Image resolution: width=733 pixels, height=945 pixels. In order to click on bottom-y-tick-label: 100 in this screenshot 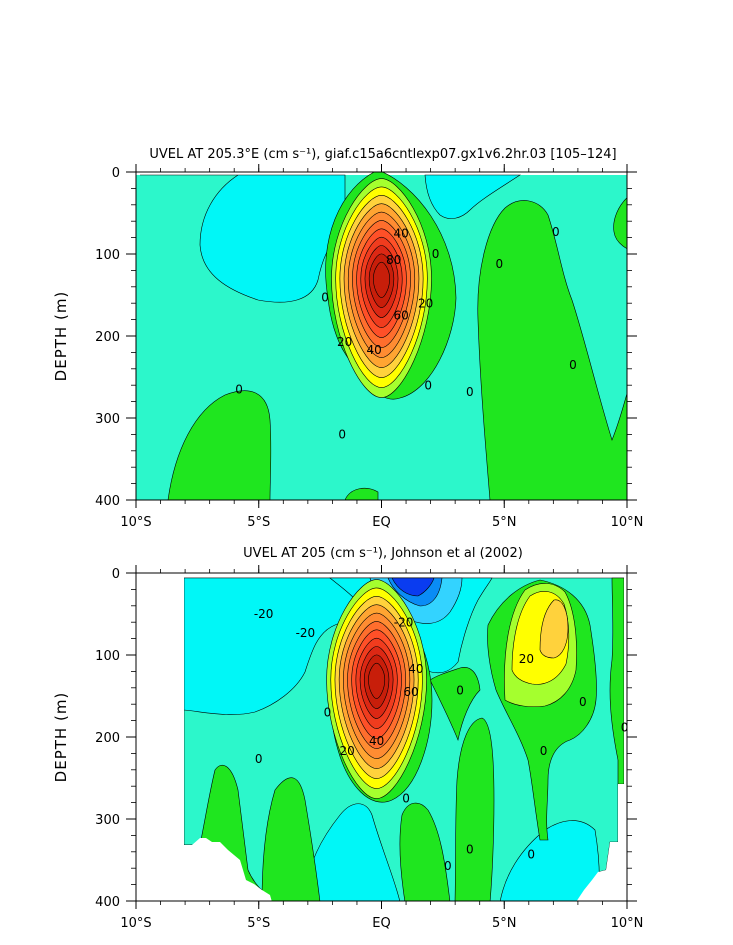, I will do `click(107, 656)`.